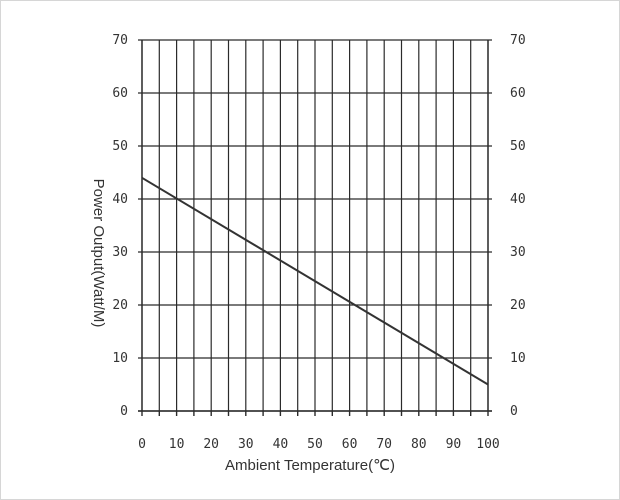 This screenshot has height=500, width=620. Describe the element at coordinates (518, 40) in the screenshot. I see `y-tick-label-right: 70` at that location.